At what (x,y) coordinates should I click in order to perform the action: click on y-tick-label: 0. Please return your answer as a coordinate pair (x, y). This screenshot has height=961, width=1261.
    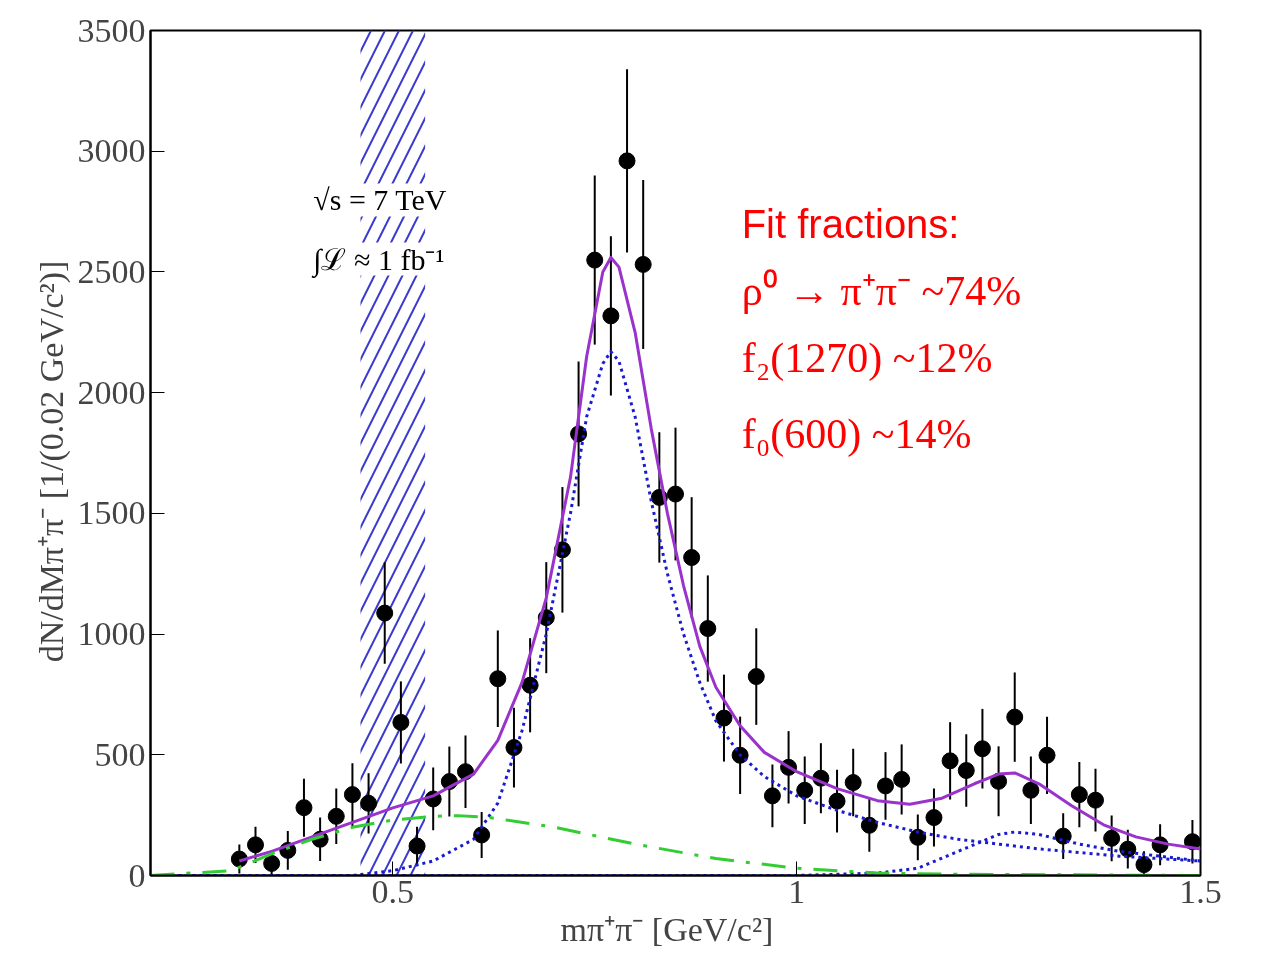
    Looking at the image, I should click on (137, 875).